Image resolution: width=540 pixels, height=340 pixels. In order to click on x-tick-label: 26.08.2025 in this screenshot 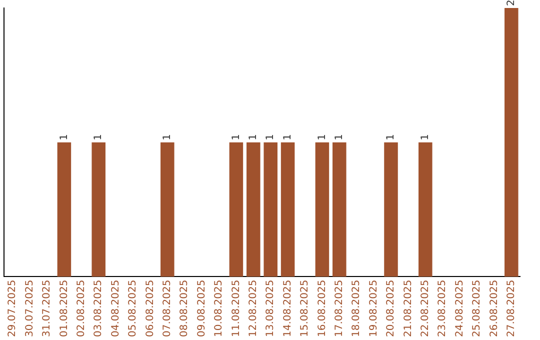, I will do `click(494, 309)`.